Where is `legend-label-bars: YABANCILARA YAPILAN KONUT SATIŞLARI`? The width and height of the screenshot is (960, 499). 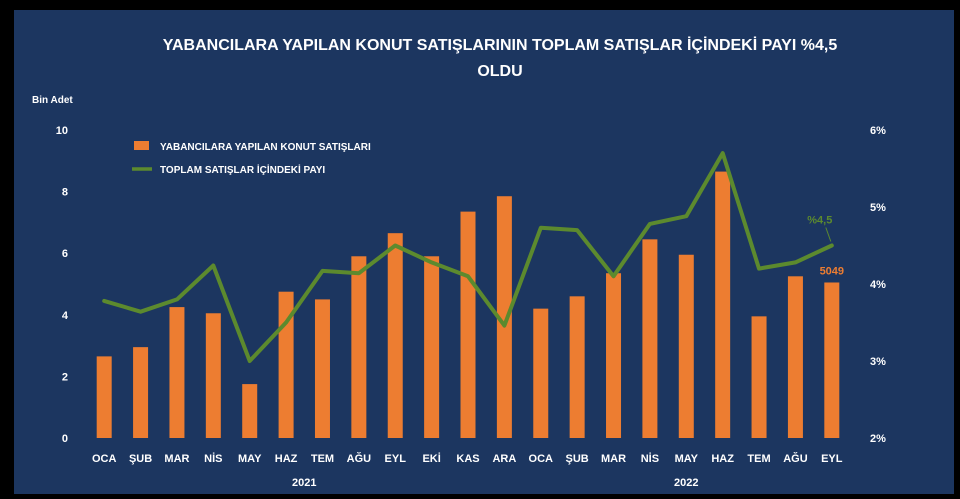 legend-label-bars: YABANCILARA YAPILAN KONUT SATIŞLARI is located at coordinates (265, 147).